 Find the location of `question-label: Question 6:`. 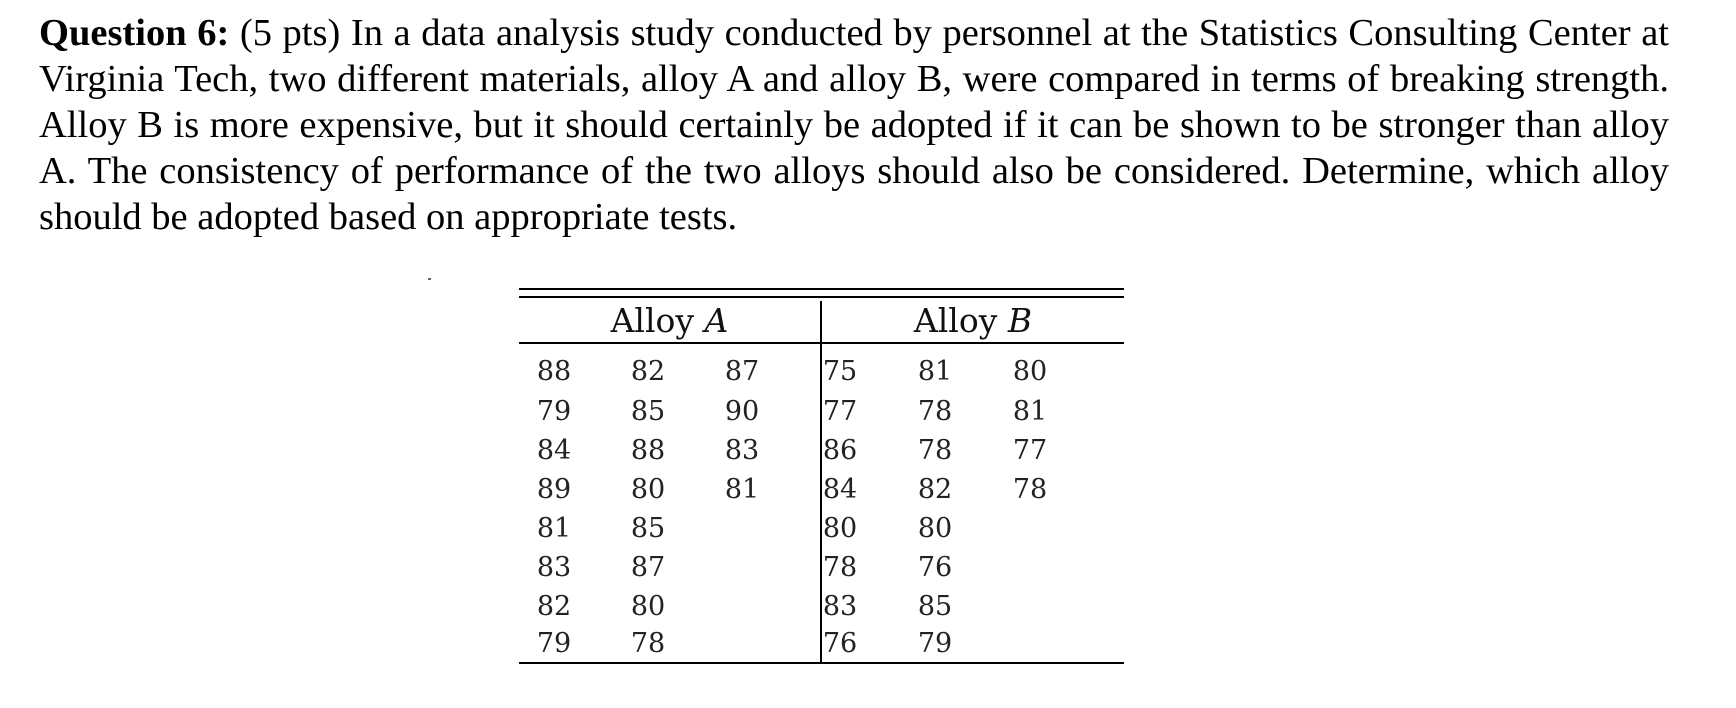

question-label: Question 6: is located at coordinates (134, 33).